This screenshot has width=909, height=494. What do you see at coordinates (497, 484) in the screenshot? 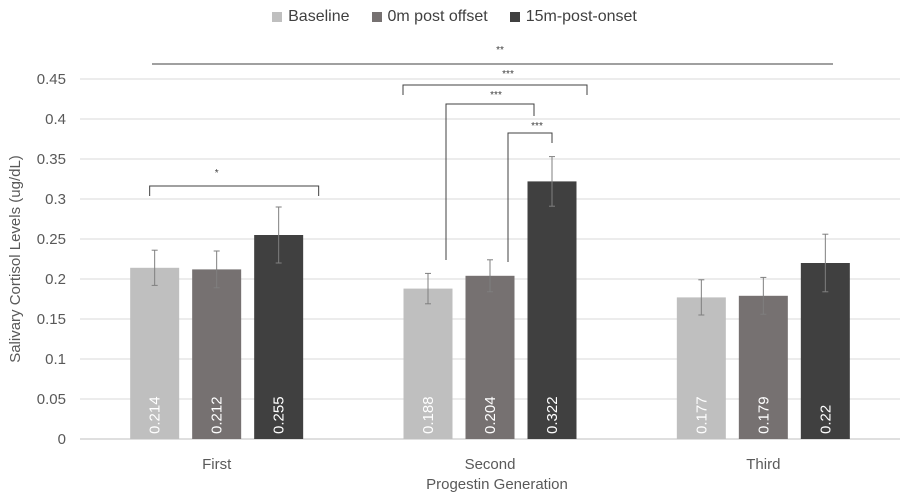
I see `x-axis-title: Progestin Generation` at bounding box center [497, 484].